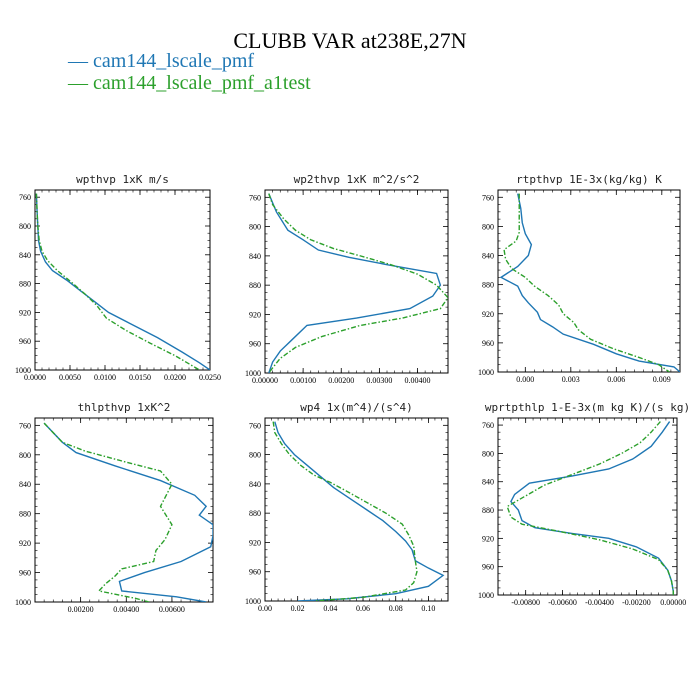  I want to click on x-tick-label: -0.00600, so click(562, 602).